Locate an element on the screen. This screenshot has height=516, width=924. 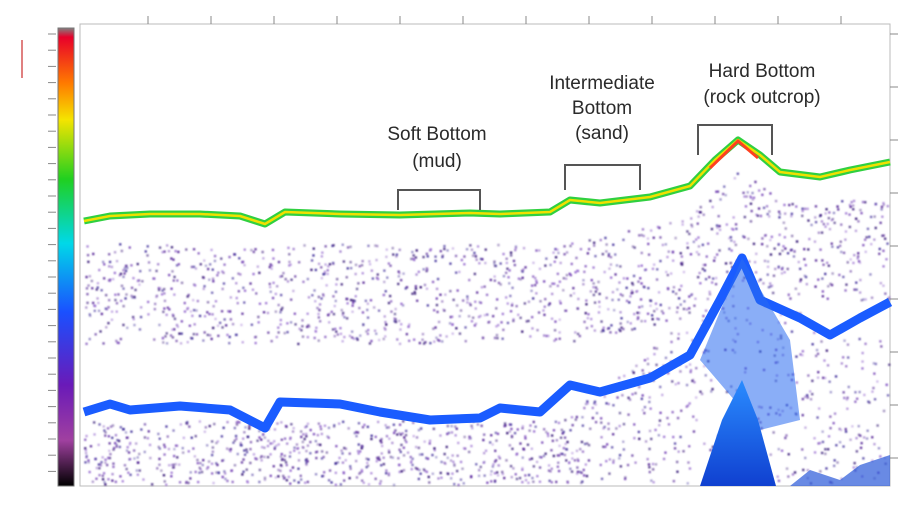
bracket is located at coordinates (602, 177).